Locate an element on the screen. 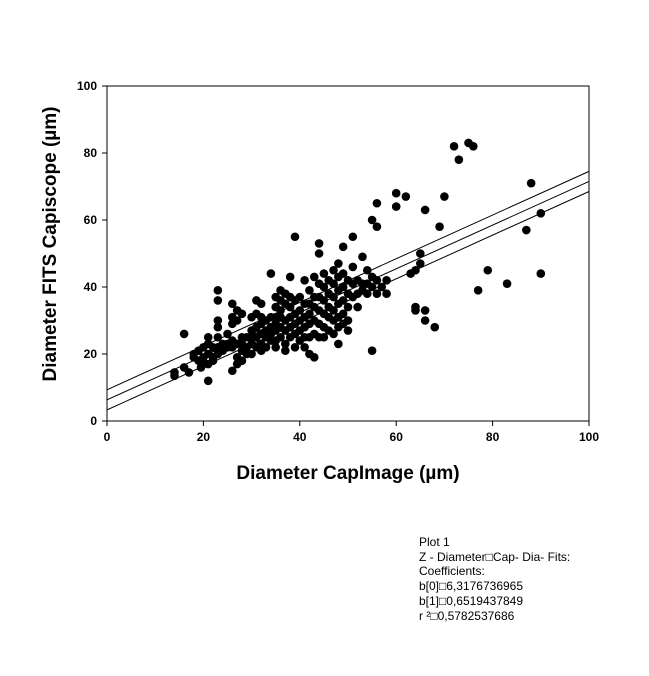  stats-line-equation: Z - Diameter□Cap- Dia- Fits: is located at coordinates (495, 556).